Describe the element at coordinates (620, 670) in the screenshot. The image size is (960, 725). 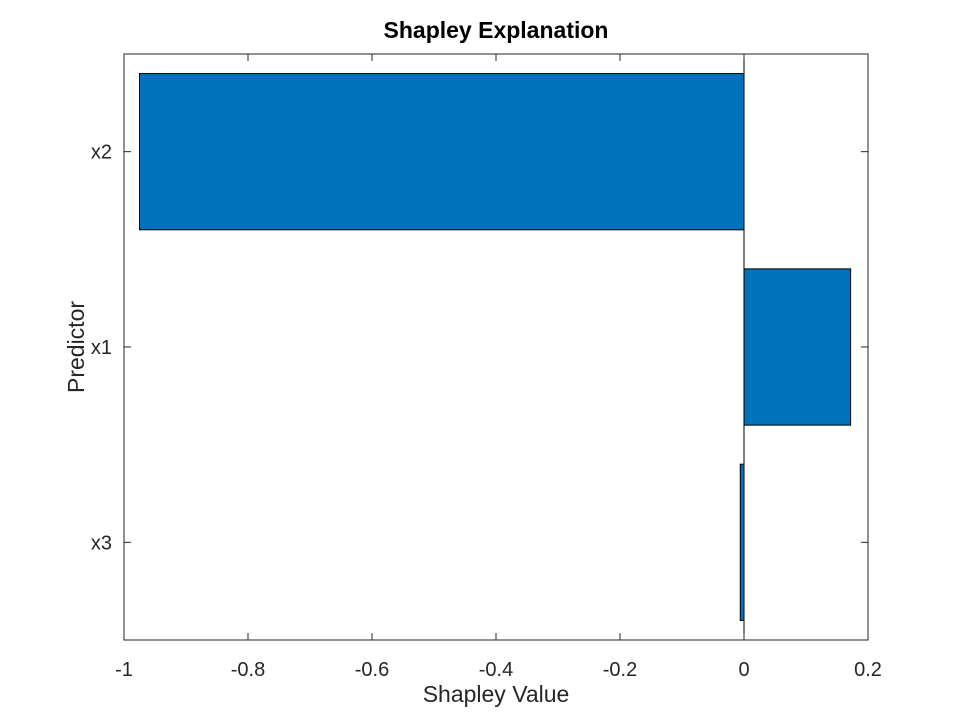
I see `x-tick-label: -0.2` at that location.